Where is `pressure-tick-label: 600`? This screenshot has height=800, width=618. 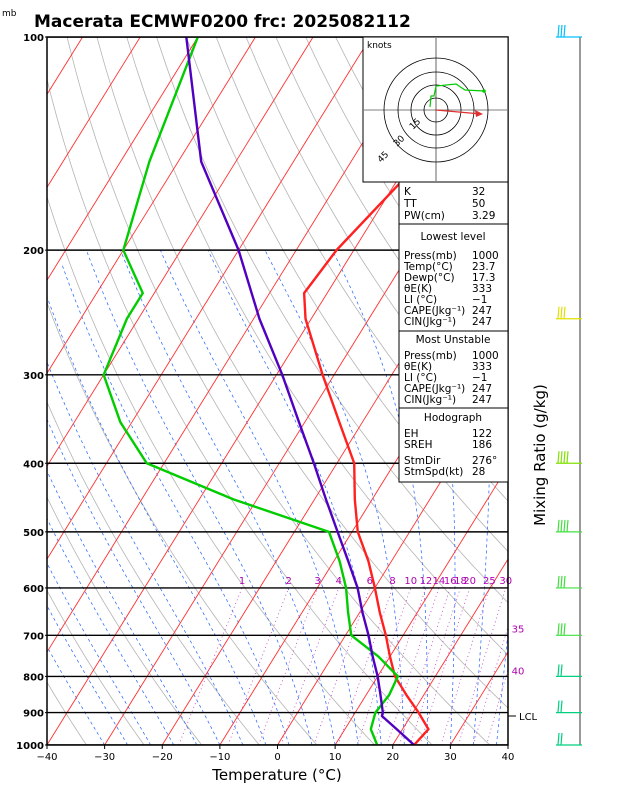
pressure-tick-label: 600 is located at coordinates (33, 589).